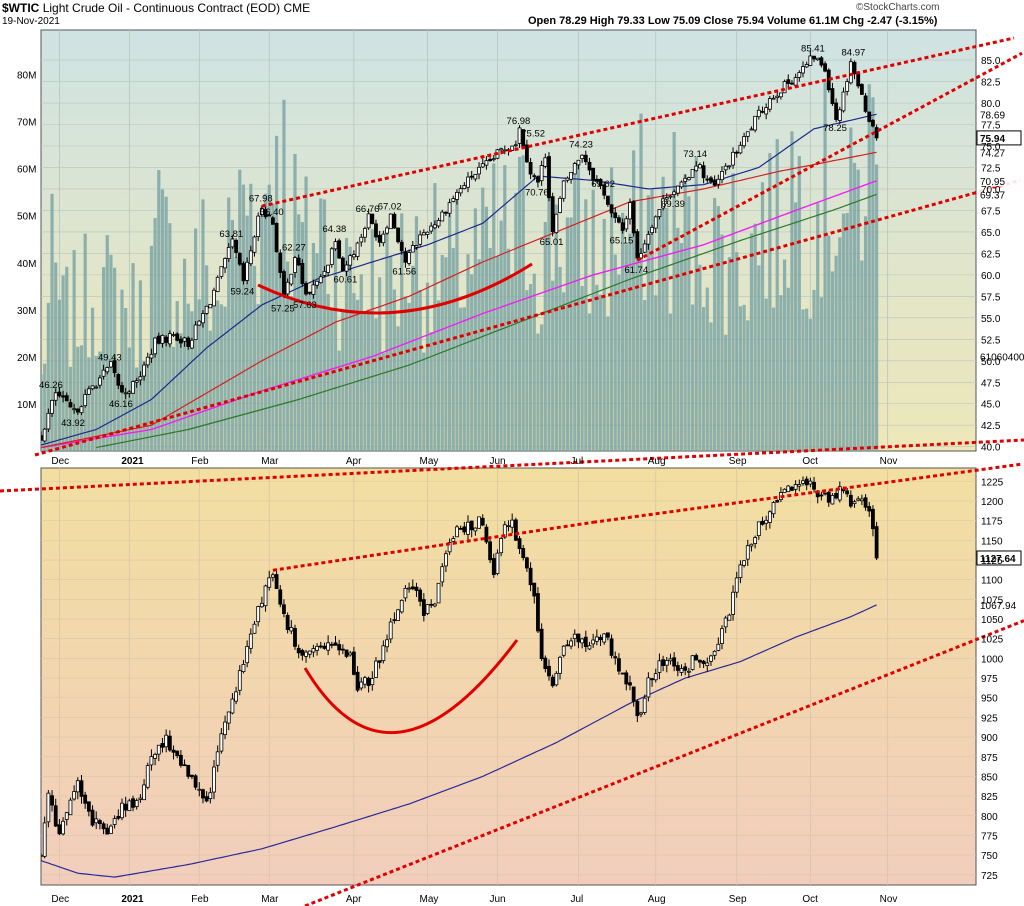 This screenshot has width=1024, height=906. What do you see at coordinates (354, 899) in the screenshot?
I see `xoi-x-tick-label: Apr` at bounding box center [354, 899].